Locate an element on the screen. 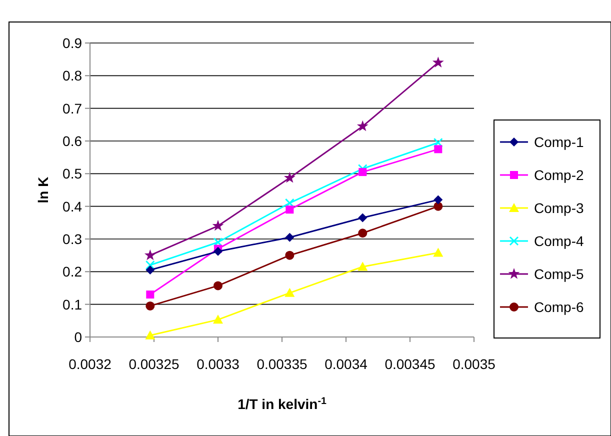 This screenshot has width=611, height=436. legend-label: Comp-5 is located at coordinates (559, 274).